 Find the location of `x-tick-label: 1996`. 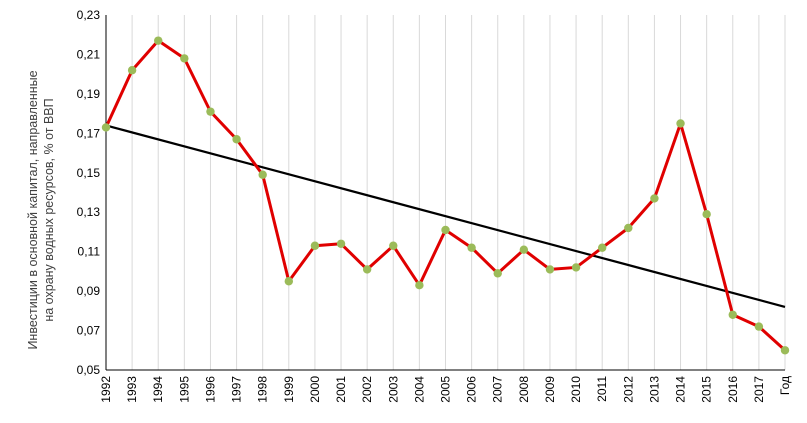

x-tick-label: 1996 is located at coordinates (210, 389).